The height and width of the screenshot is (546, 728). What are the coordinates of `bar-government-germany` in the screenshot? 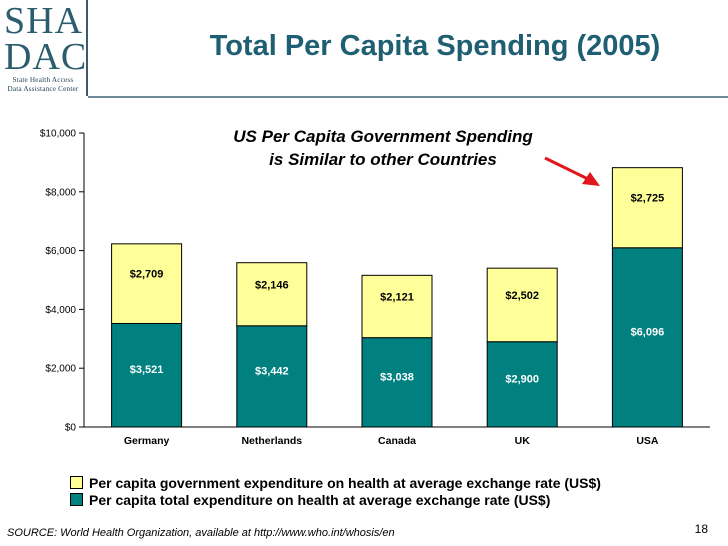 It's located at (147, 375).